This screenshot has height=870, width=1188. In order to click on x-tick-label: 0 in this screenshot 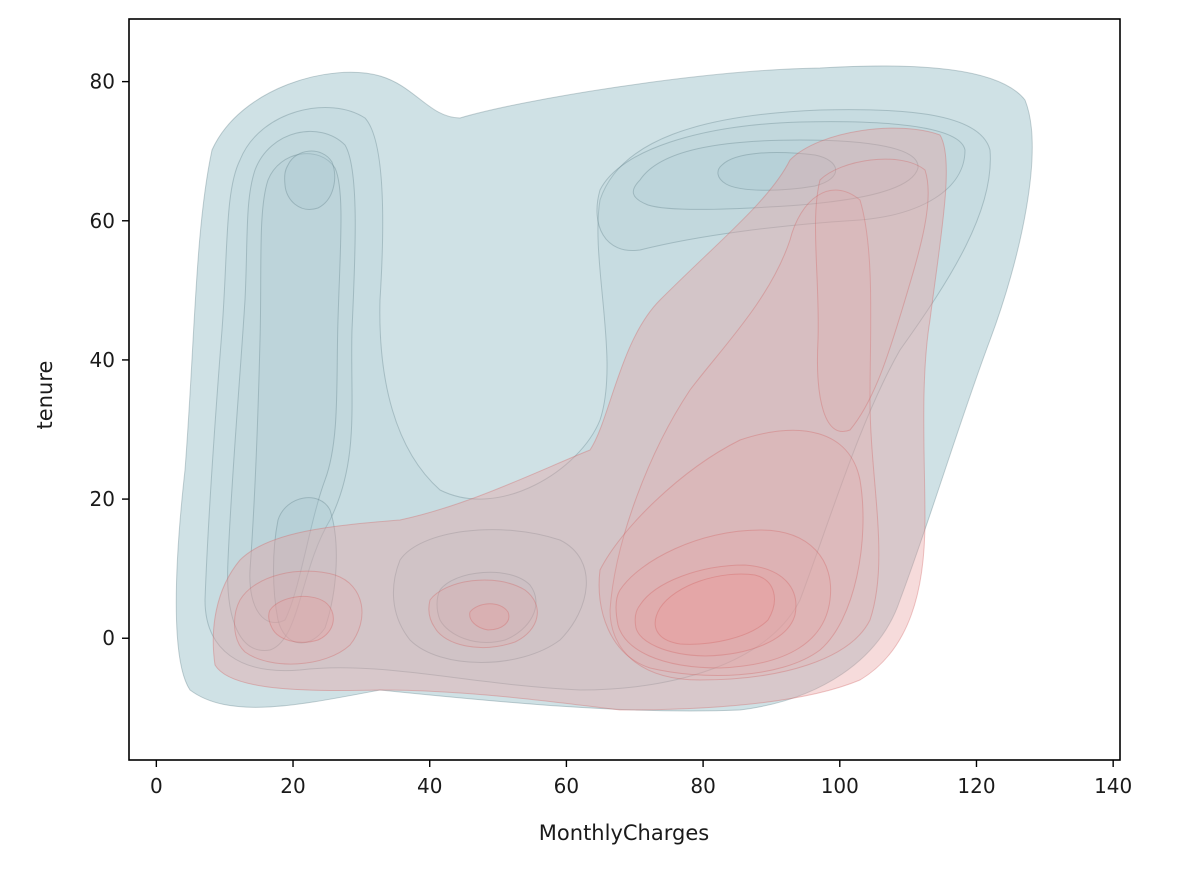, I will do `click(156, 786)`.